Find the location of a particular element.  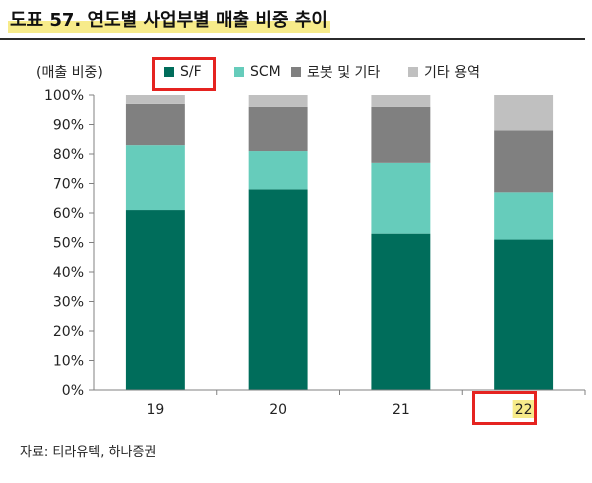

category-22-highlight-box is located at coordinates (504, 408).